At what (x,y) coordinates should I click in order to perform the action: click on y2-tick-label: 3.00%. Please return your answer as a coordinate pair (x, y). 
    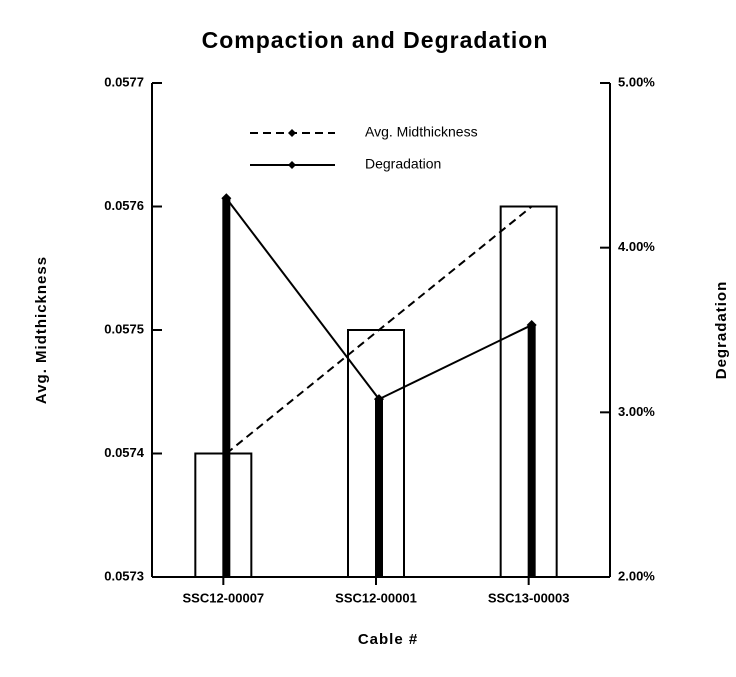
    Looking at the image, I should click on (636, 411).